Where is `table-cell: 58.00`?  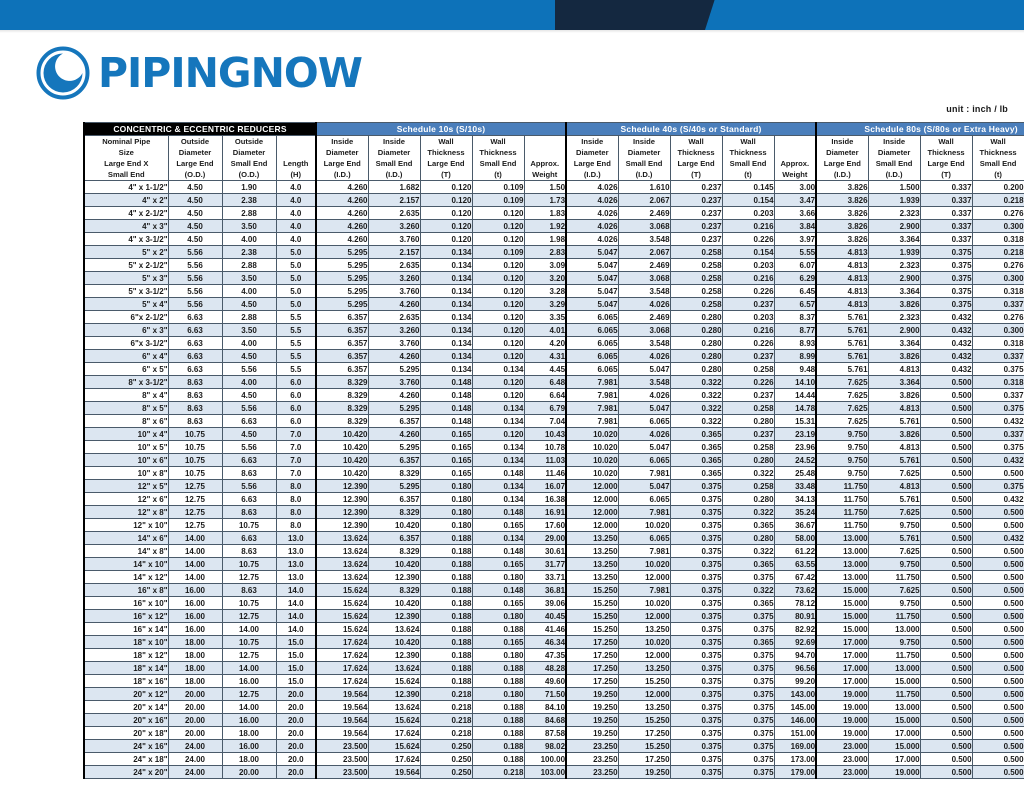
table-cell: 58.00 is located at coordinates (795, 538).